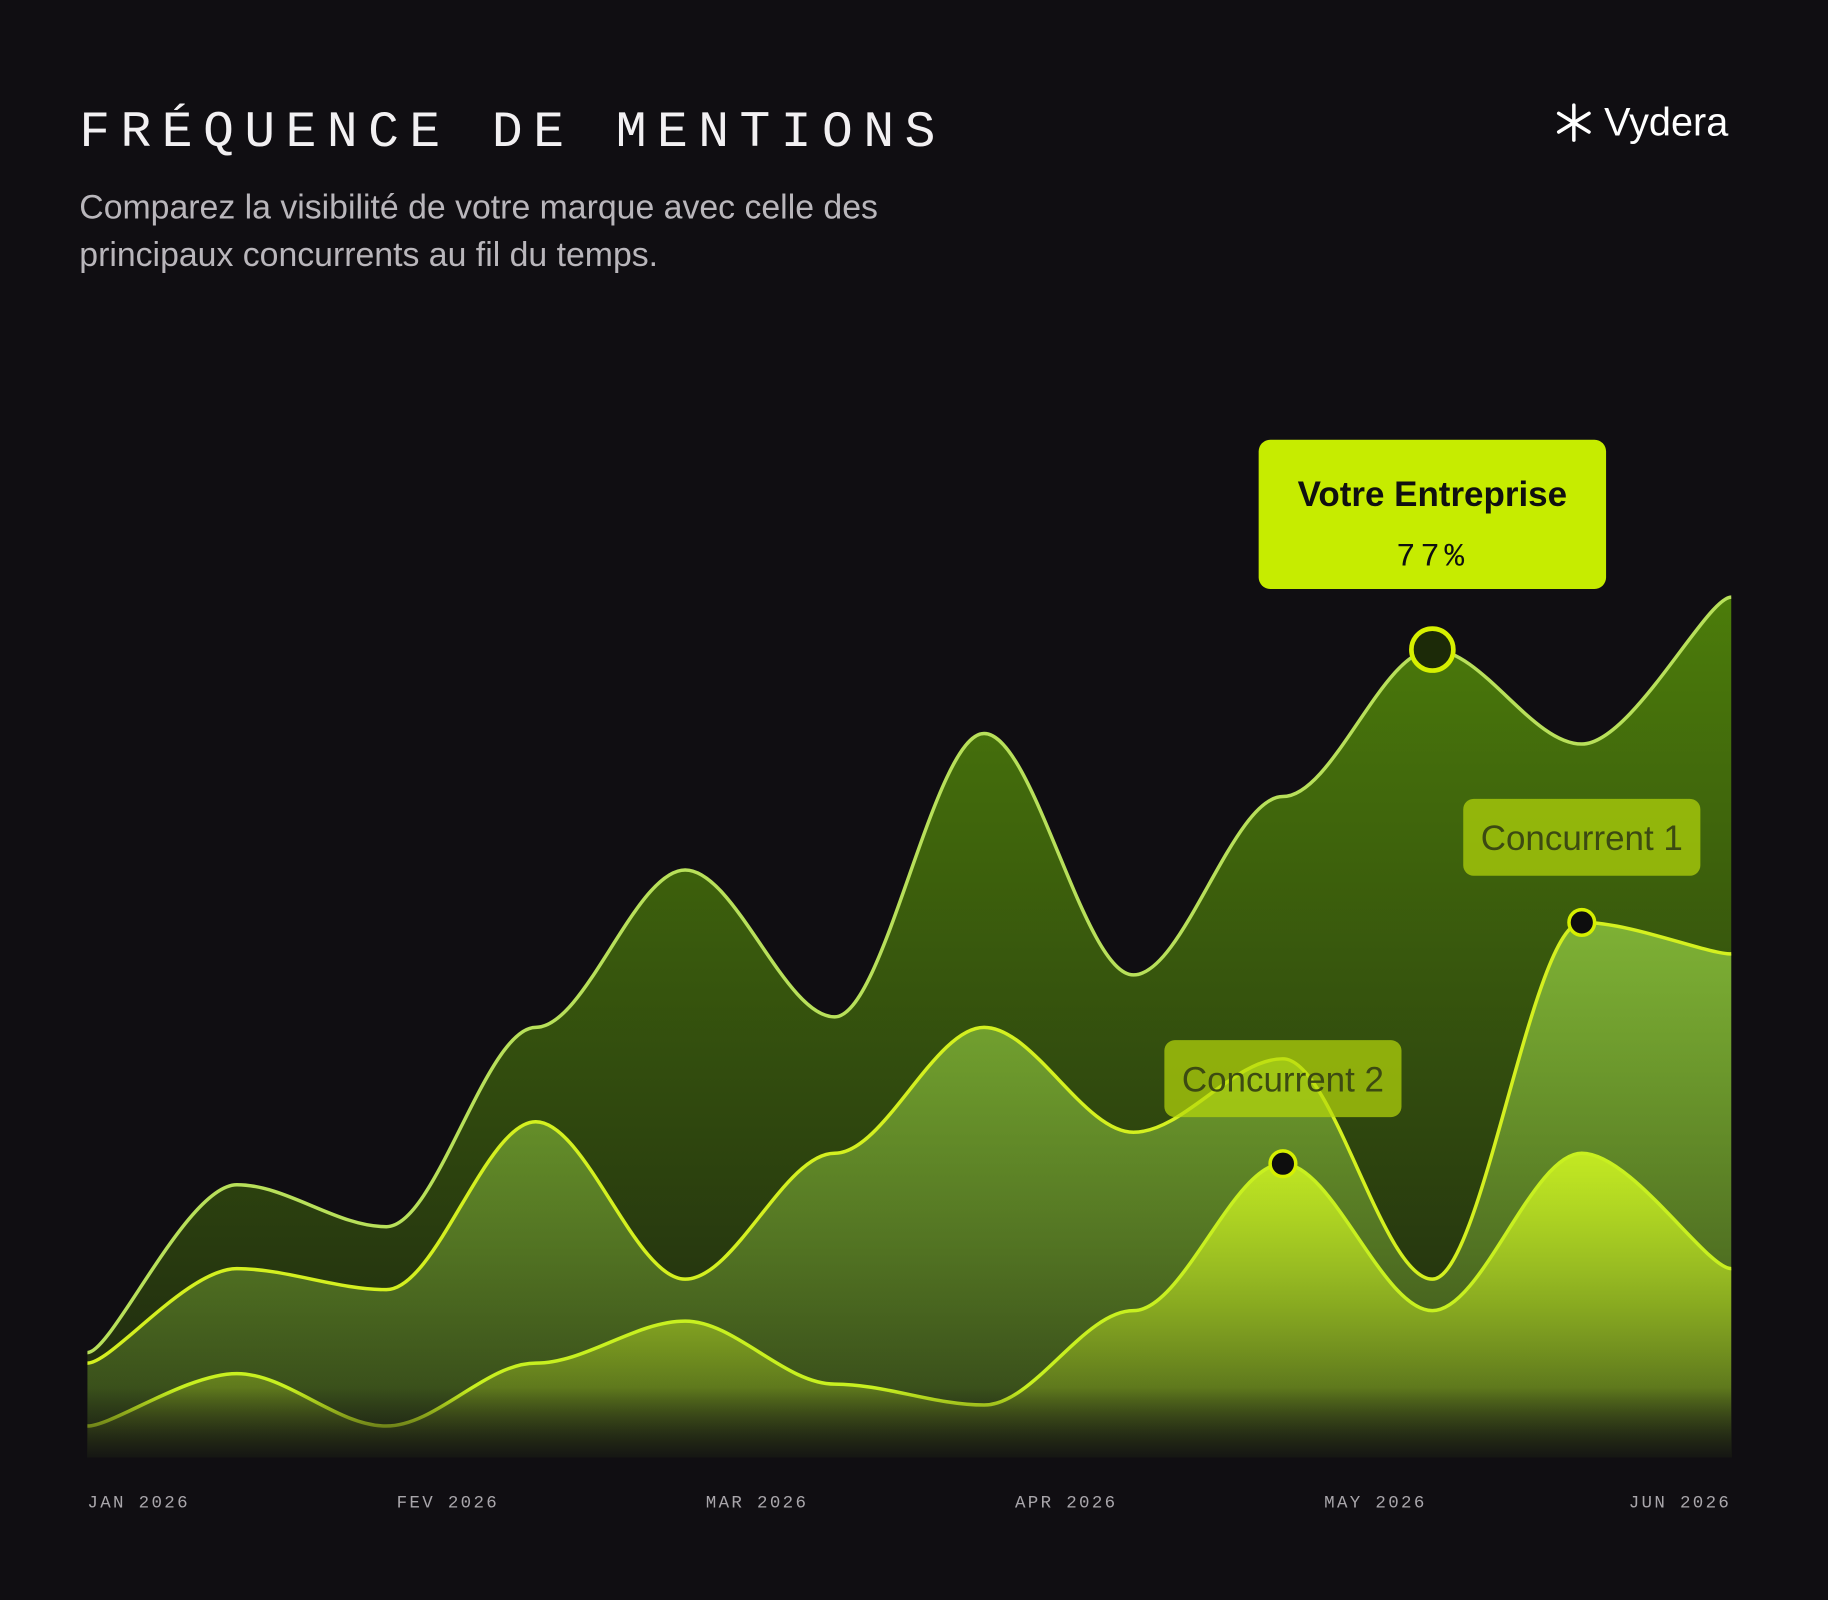 The image size is (1828, 1600). Describe the element at coordinates (1066, 1504) in the screenshot. I see `x-tick-label: APR 2026` at that location.